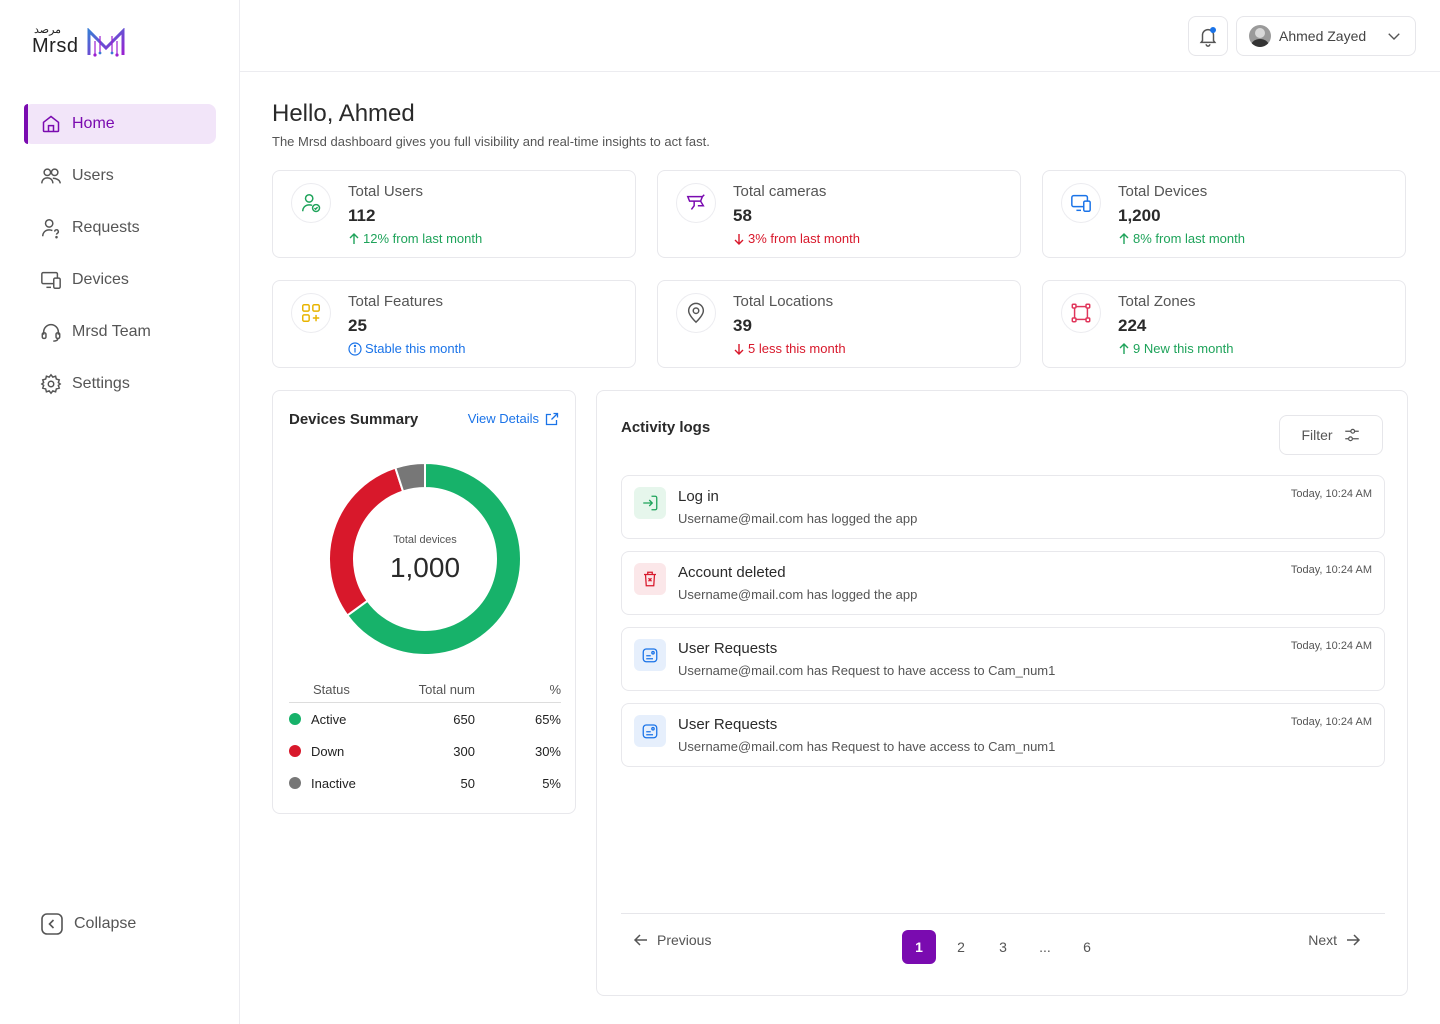  Describe the element at coordinates (640, 940) in the screenshot. I see `arrow-left-icon` at that location.